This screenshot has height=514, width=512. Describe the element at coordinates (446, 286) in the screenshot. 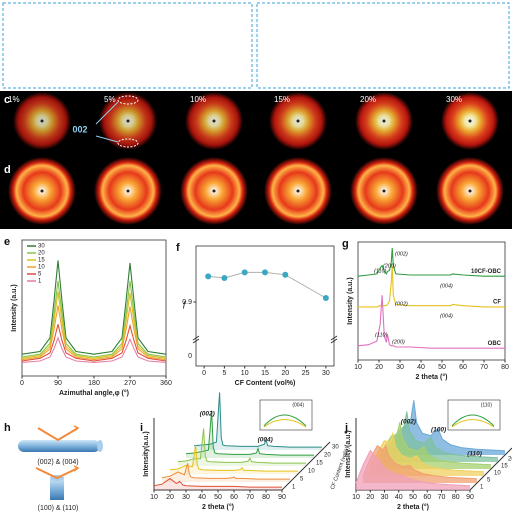

I see `peak-label: (004)` at that location.